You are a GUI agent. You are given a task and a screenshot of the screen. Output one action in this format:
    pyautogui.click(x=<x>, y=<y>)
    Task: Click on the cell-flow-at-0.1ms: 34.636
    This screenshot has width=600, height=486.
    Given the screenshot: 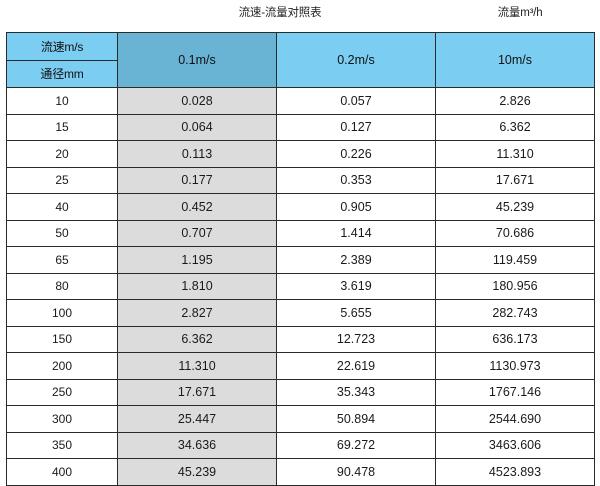 What is the action you would take?
    pyautogui.click(x=197, y=445)
    